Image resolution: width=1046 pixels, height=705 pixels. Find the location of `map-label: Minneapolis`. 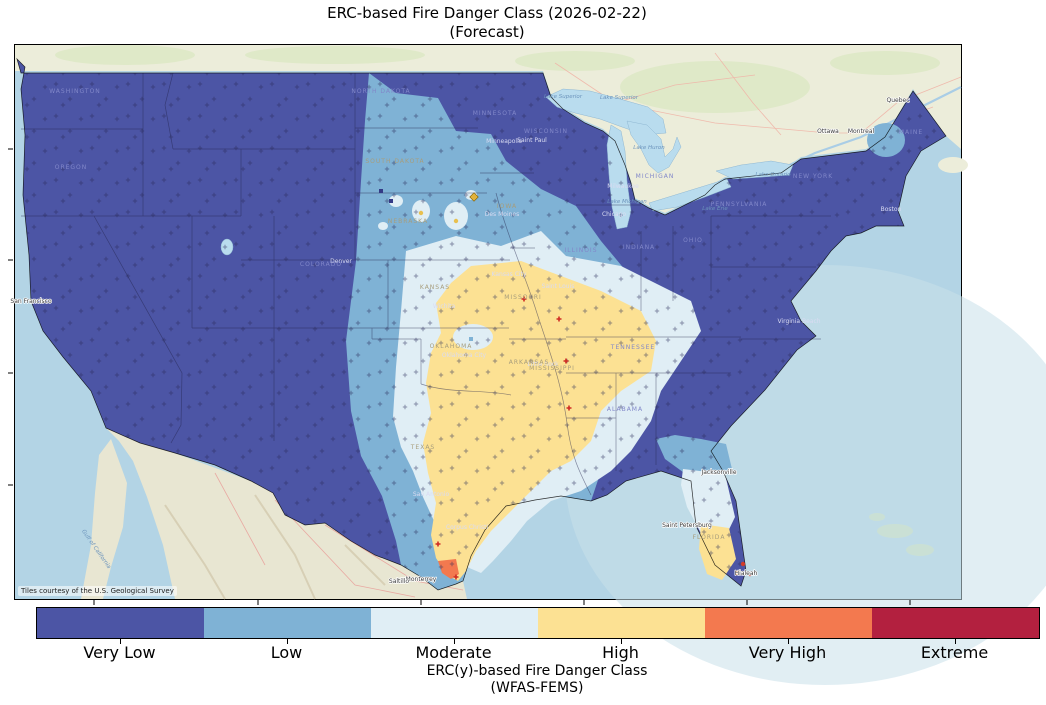

map-label: Minneapolis is located at coordinates (504, 141).